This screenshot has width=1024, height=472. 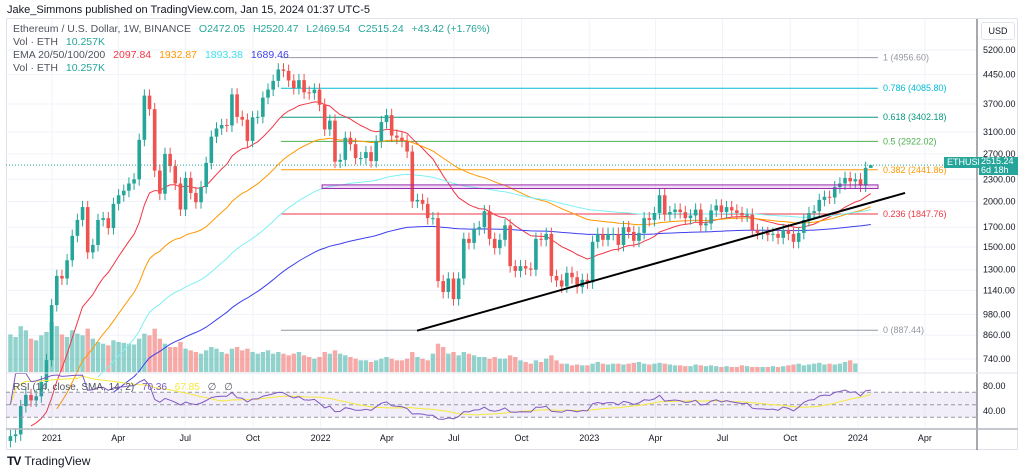 What do you see at coordinates (522, 438) in the screenshot?
I see `time-axis-label: Oct` at bounding box center [522, 438].